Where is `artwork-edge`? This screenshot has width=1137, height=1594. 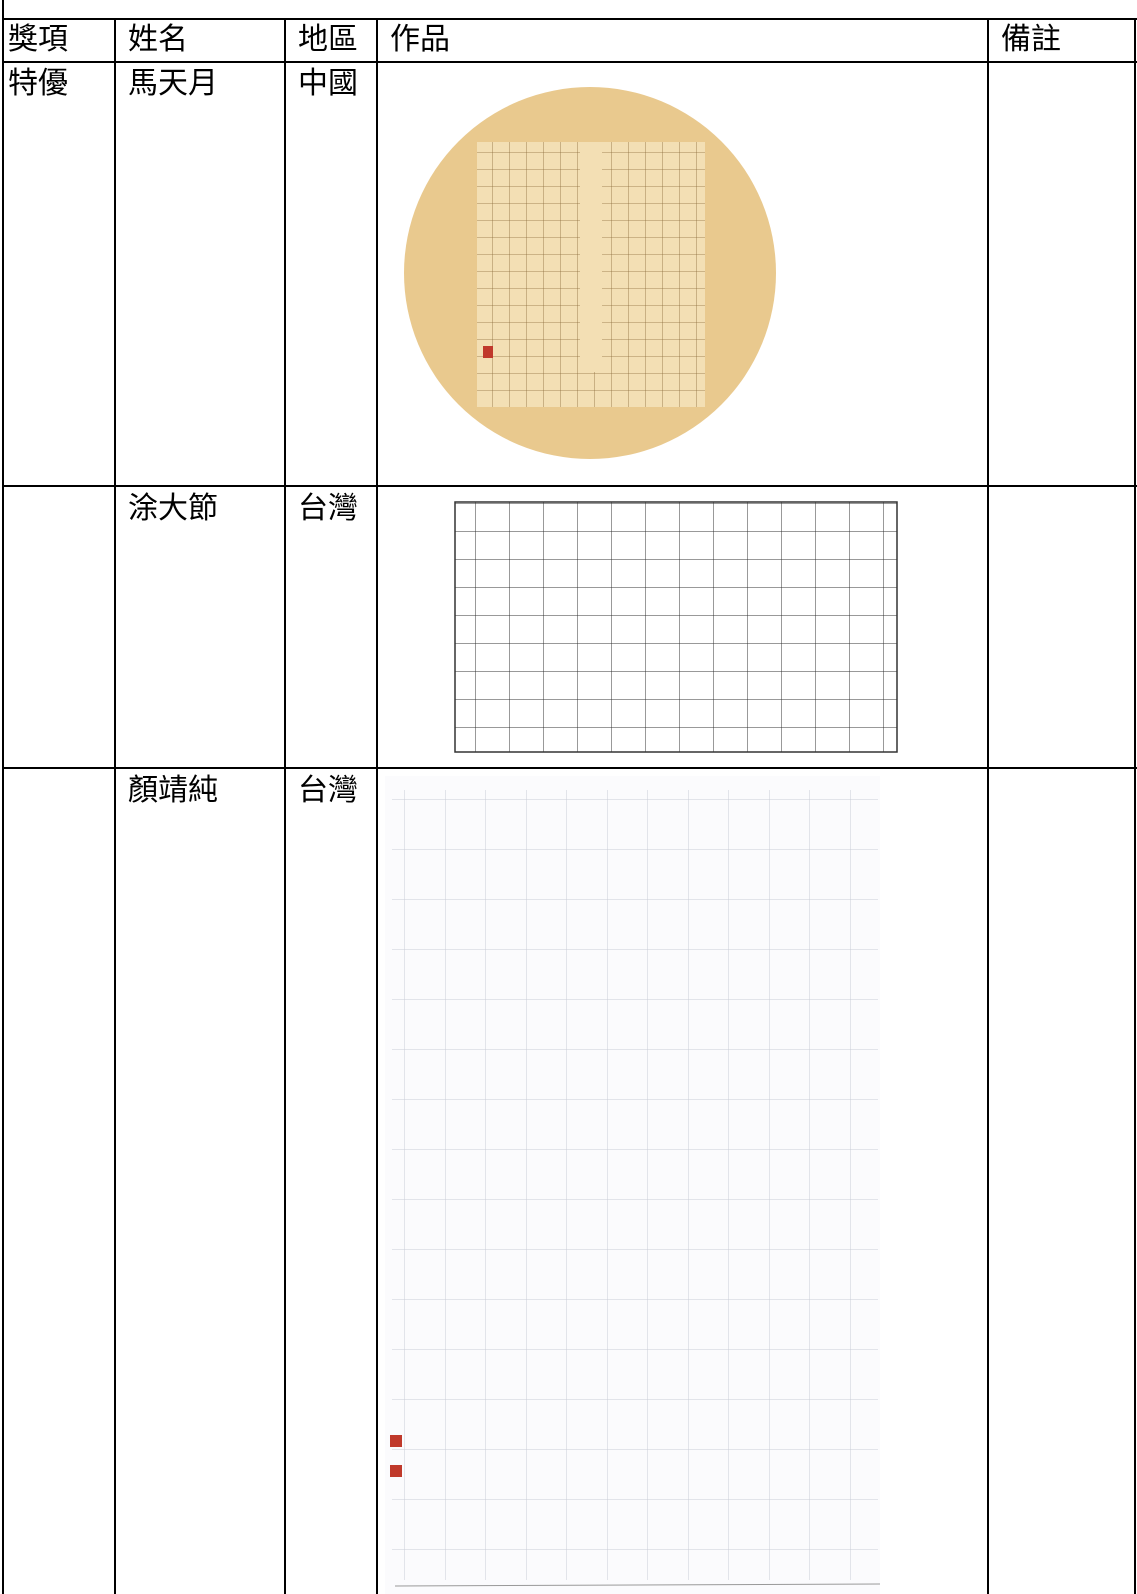
artwork-edge is located at coordinates (637, 1585).